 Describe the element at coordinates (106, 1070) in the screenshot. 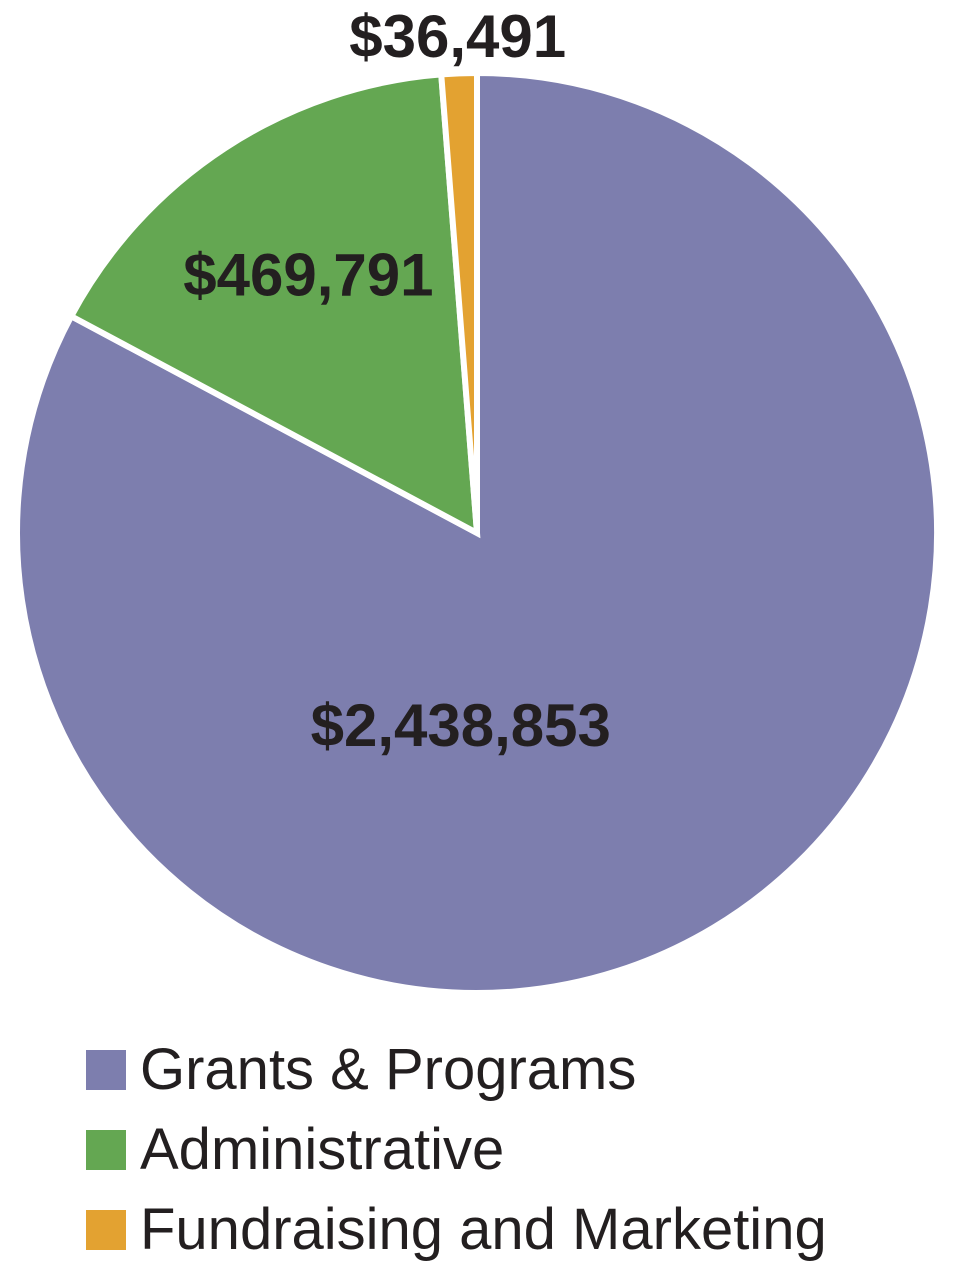

I see `legend-swatch-grants-programs` at that location.